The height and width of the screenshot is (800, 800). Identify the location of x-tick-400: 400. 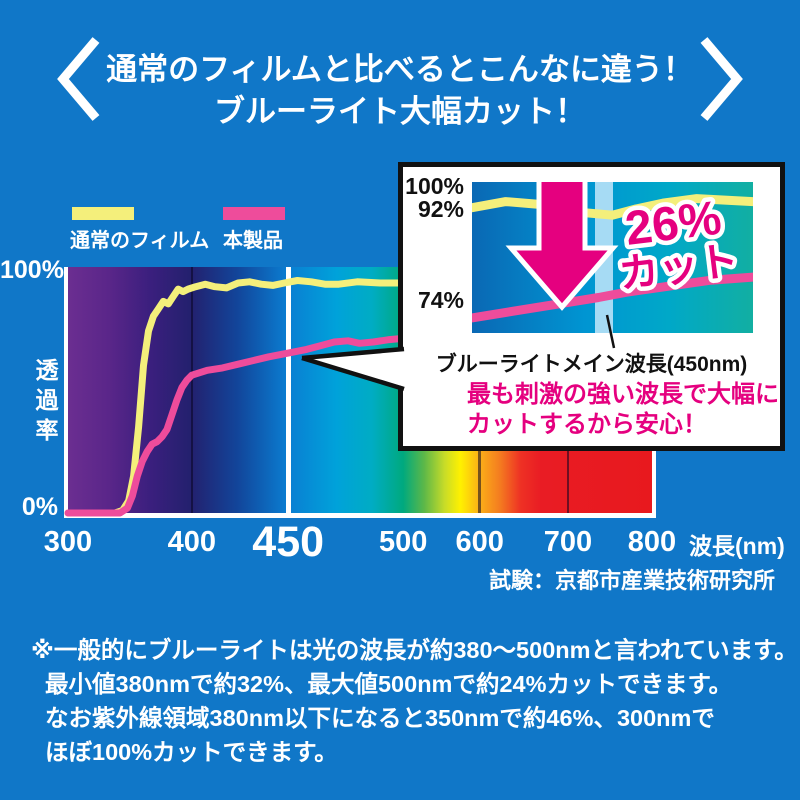
(191, 542).